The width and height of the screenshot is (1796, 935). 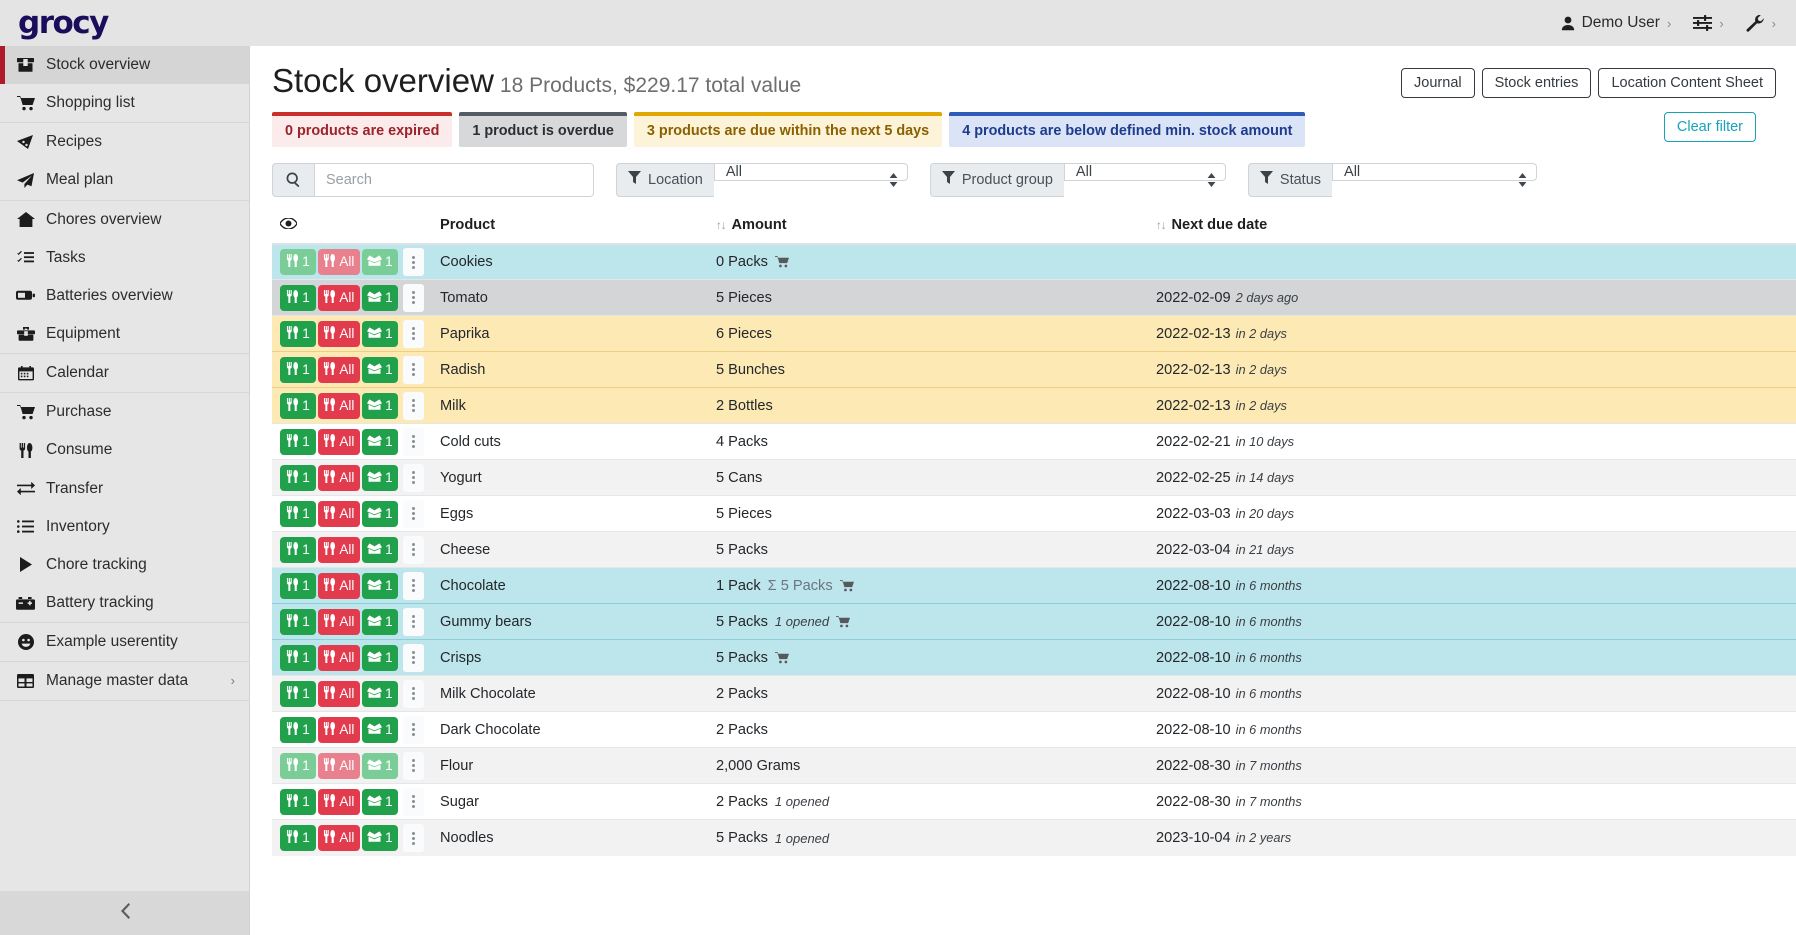 What do you see at coordinates (124, 913) in the screenshot?
I see `sidebar-collapse-button` at bounding box center [124, 913].